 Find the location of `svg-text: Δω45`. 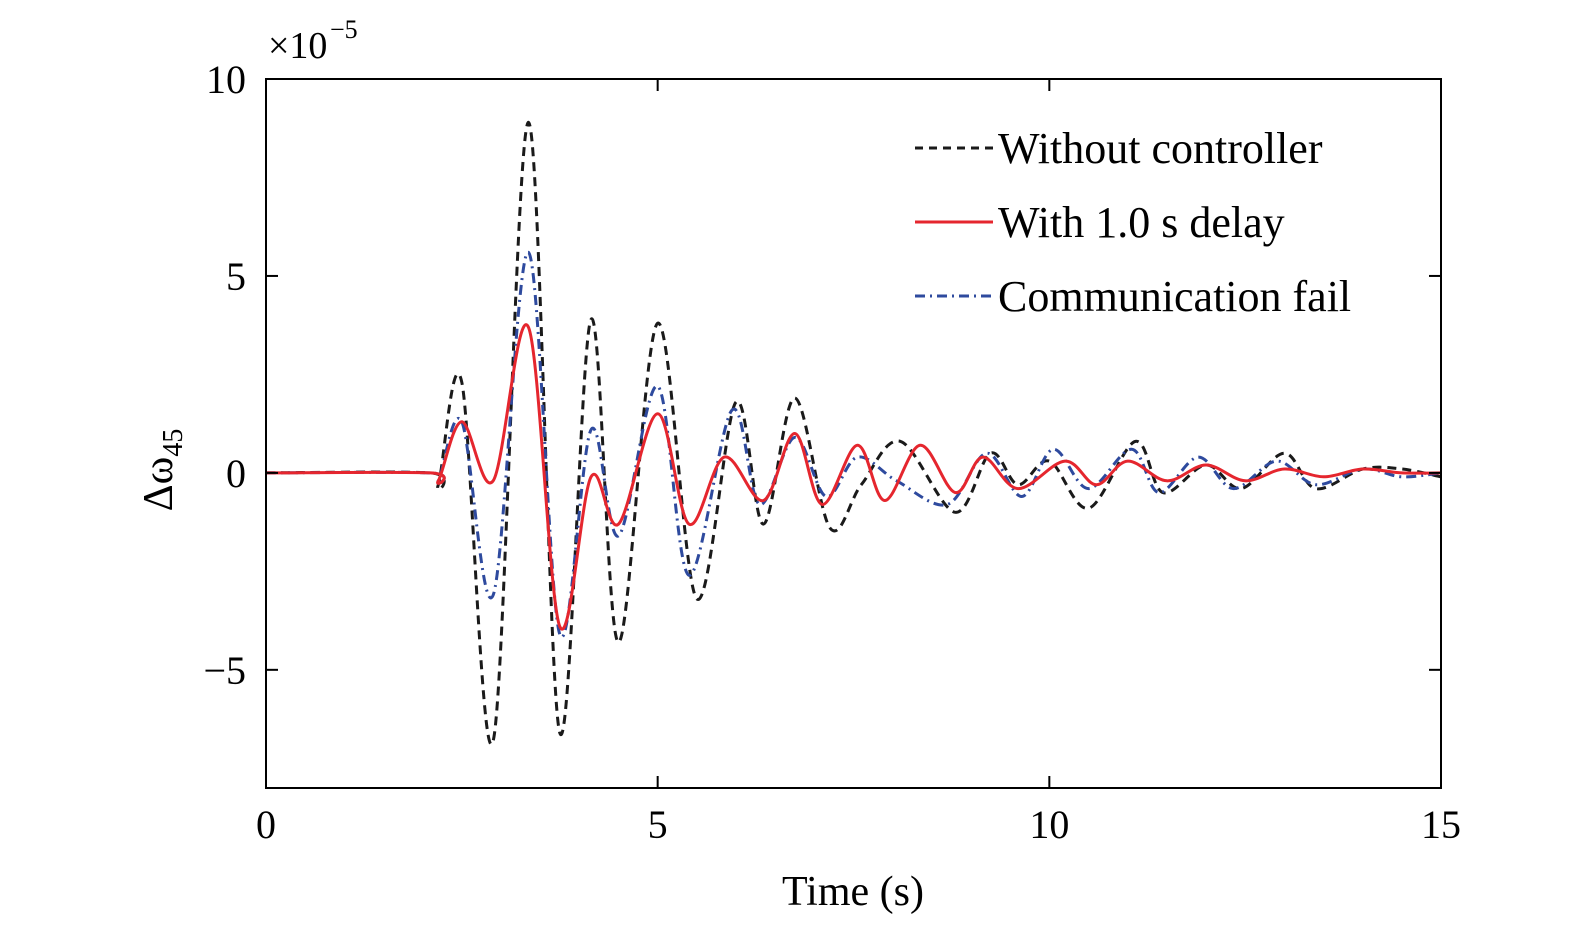

svg-text: Δω45 is located at coordinates (162, 470).